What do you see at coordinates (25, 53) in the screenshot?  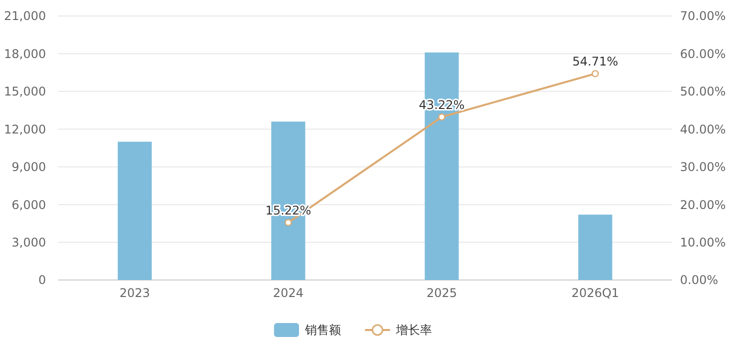 I see `y-tick-label: 18,000` at bounding box center [25, 53].